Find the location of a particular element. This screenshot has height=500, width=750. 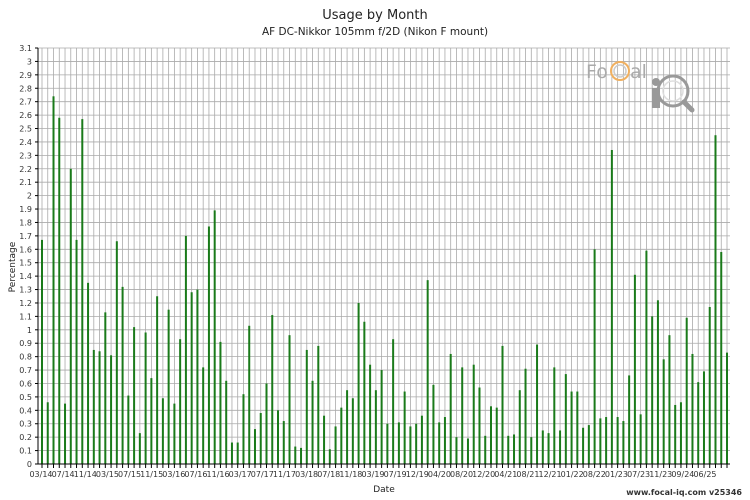

x-tick-label: 11/14 is located at coordinates (85, 474).